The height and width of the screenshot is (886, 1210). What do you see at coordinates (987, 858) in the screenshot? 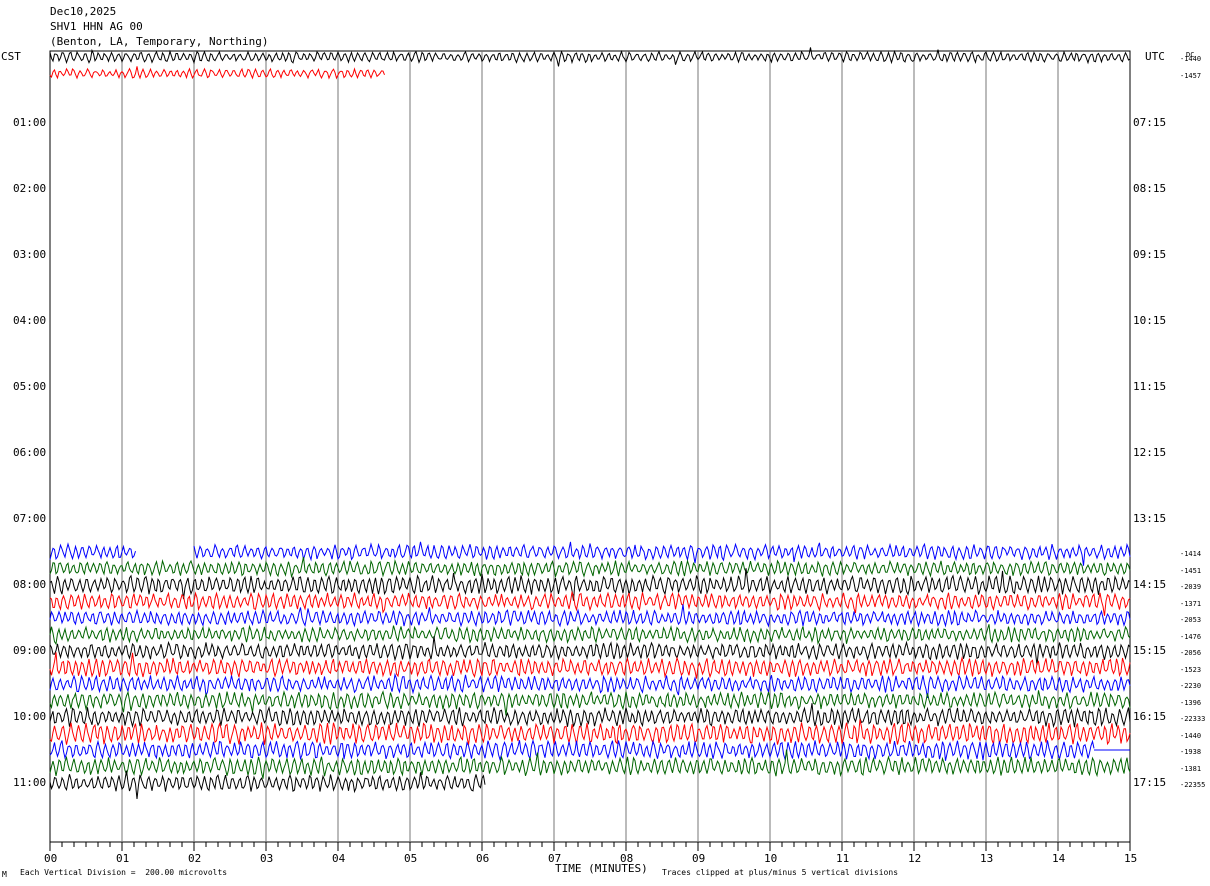
I see `x-tick-label: 13` at bounding box center [987, 858].